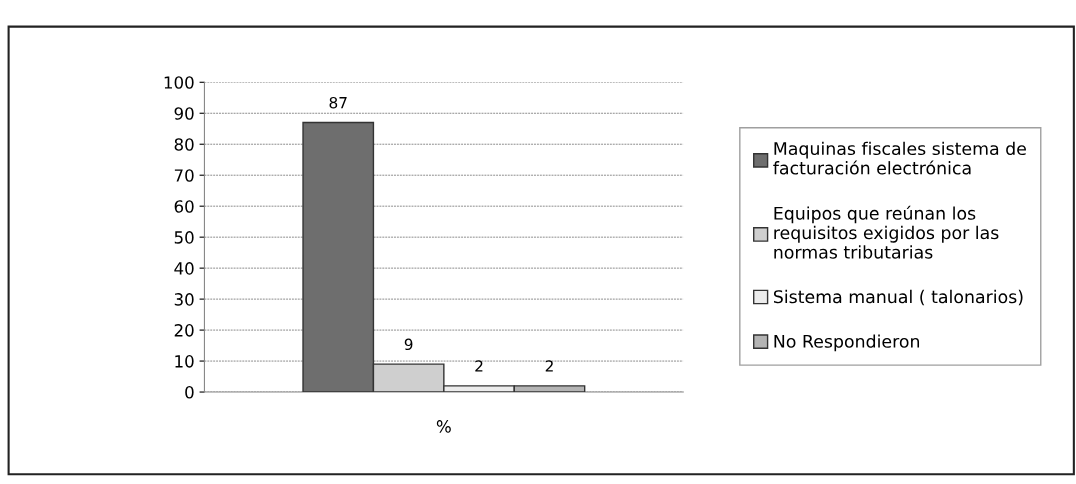 Image resolution: width=1076 pixels, height=484 pixels. I want to click on y-tick-label: 80, so click(184, 144).